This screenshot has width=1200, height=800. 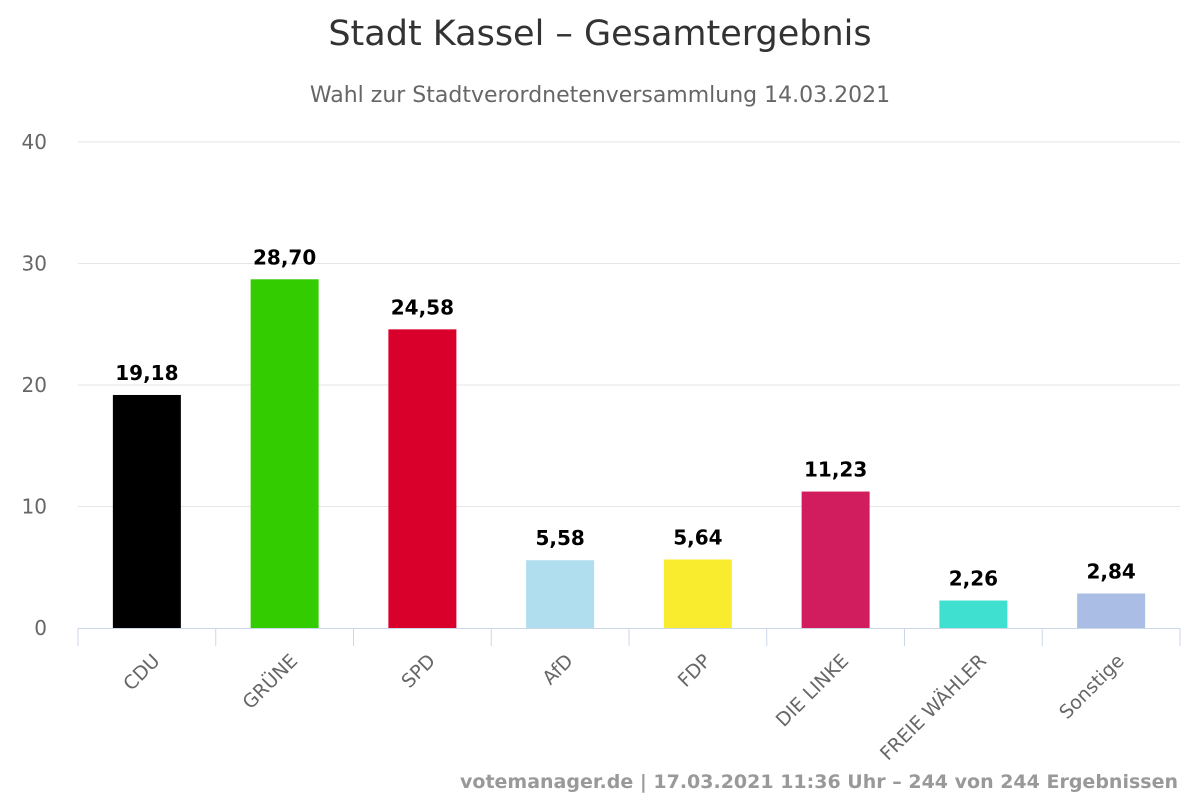 What do you see at coordinates (812, 690) in the screenshot?
I see `x-tick-label: DIE LINKE` at bounding box center [812, 690].